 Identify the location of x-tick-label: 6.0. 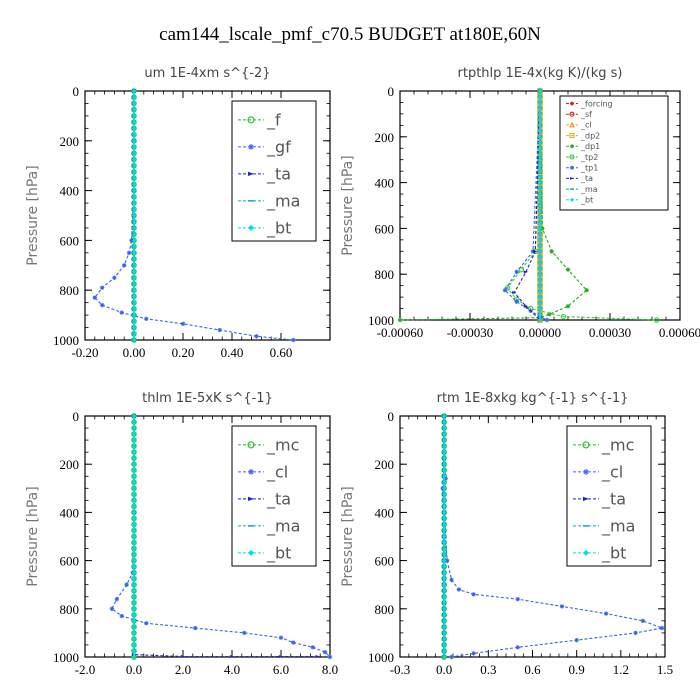
(281, 669).